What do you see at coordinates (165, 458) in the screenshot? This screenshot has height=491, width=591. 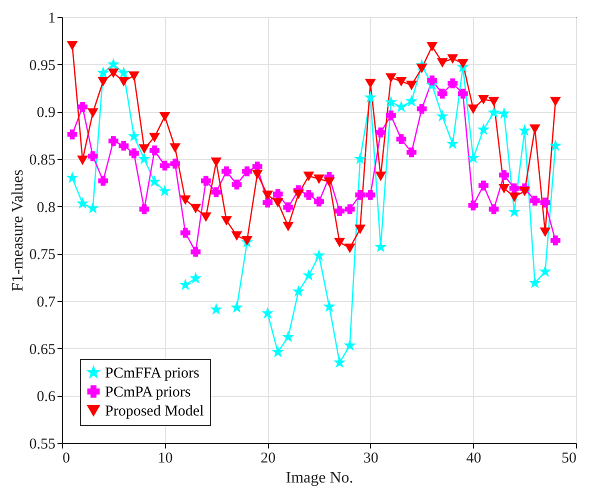 I see `x-tick-label: 10` at bounding box center [165, 458].